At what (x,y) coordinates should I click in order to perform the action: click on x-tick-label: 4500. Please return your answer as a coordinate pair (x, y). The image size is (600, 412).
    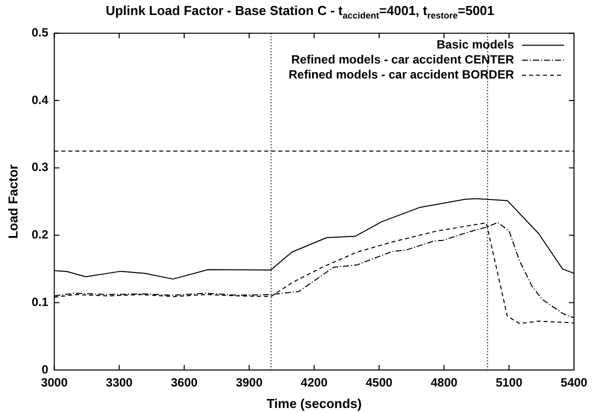
    Looking at the image, I should click on (379, 383).